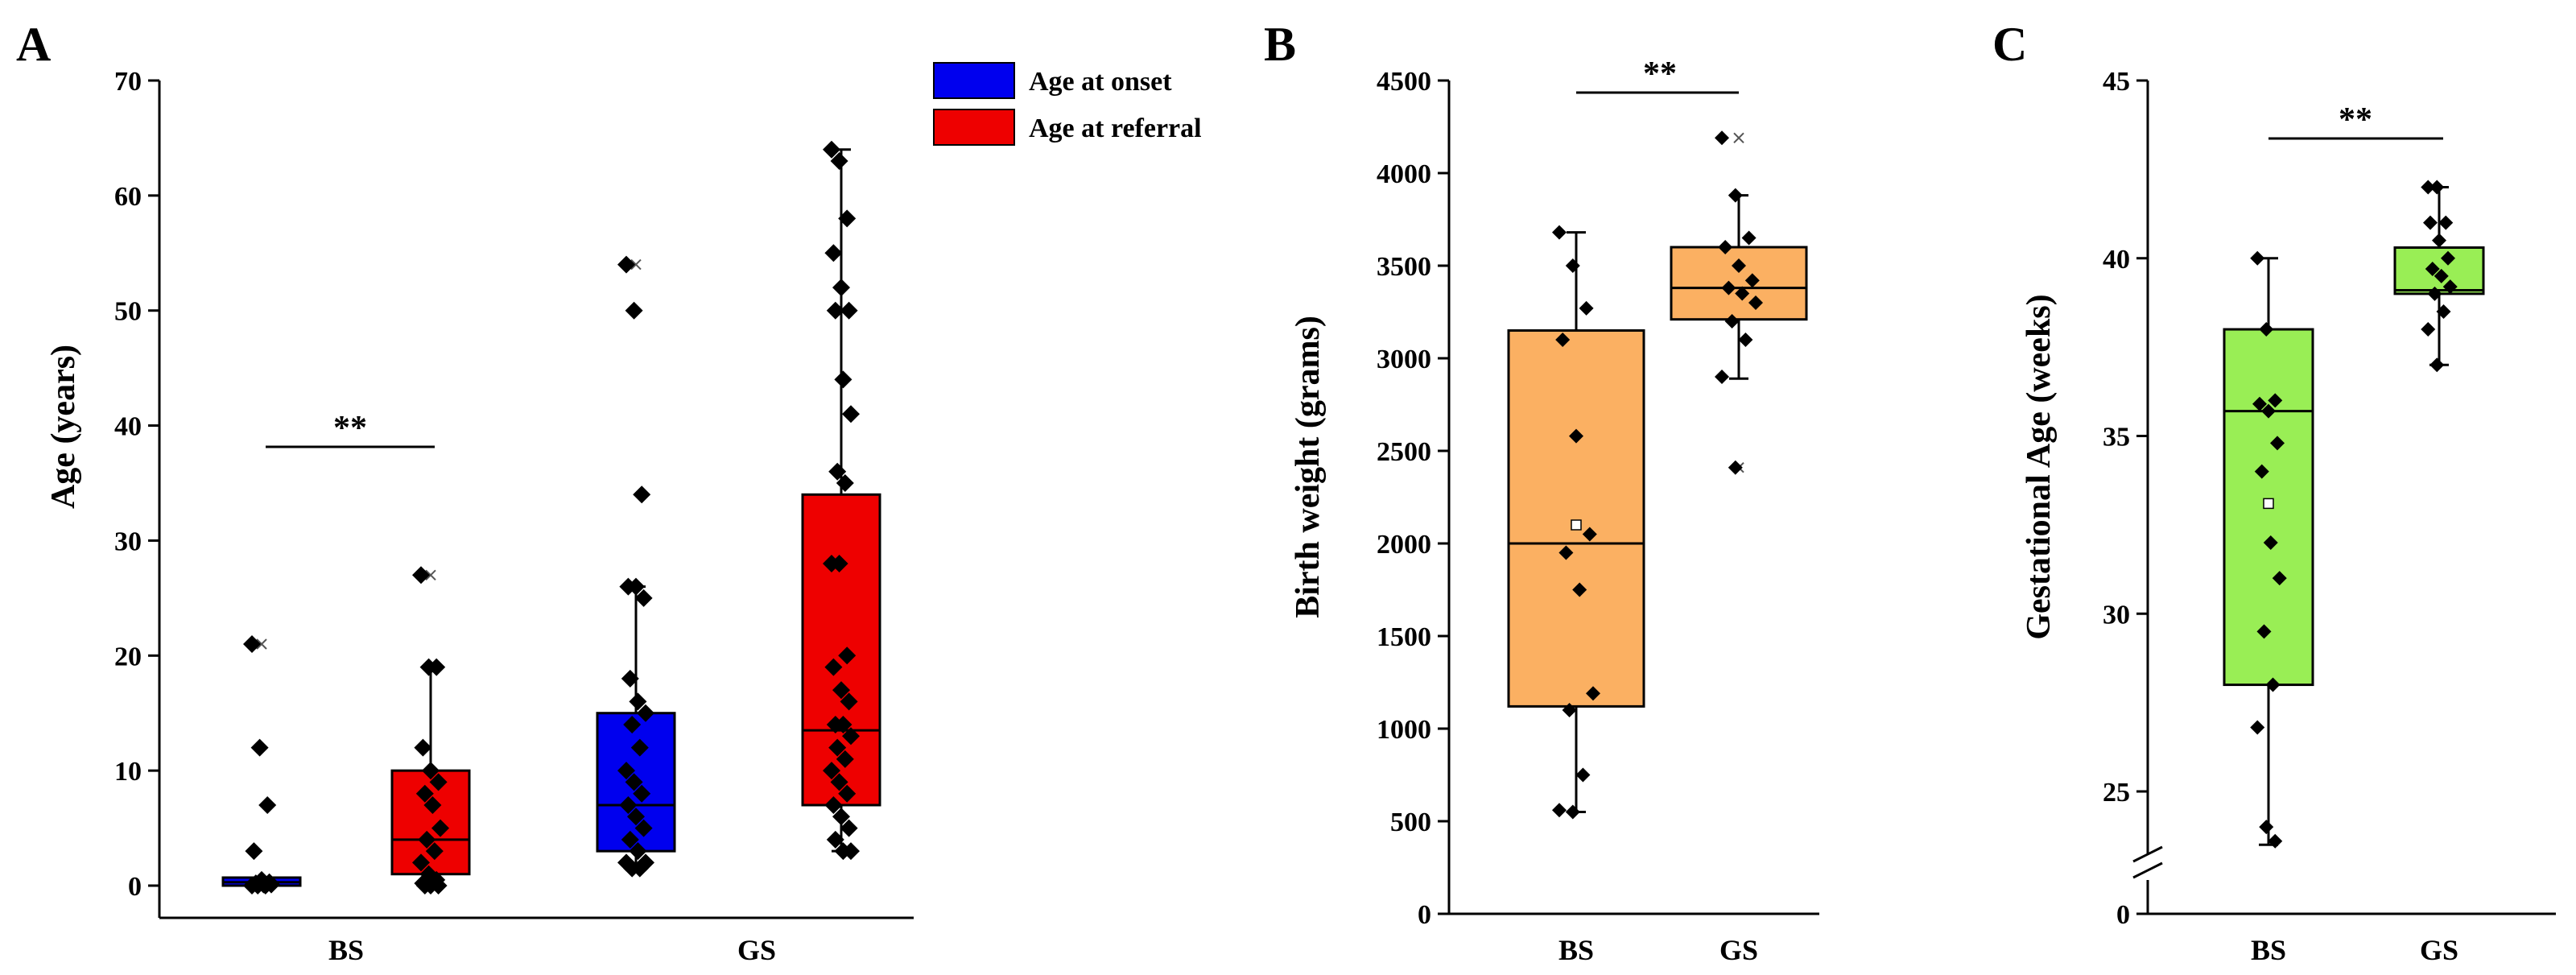 Image resolution: width=2576 pixels, height=975 pixels. What do you see at coordinates (1410, 823) in the screenshot?
I see `y-tick-label: 500` at bounding box center [1410, 823].